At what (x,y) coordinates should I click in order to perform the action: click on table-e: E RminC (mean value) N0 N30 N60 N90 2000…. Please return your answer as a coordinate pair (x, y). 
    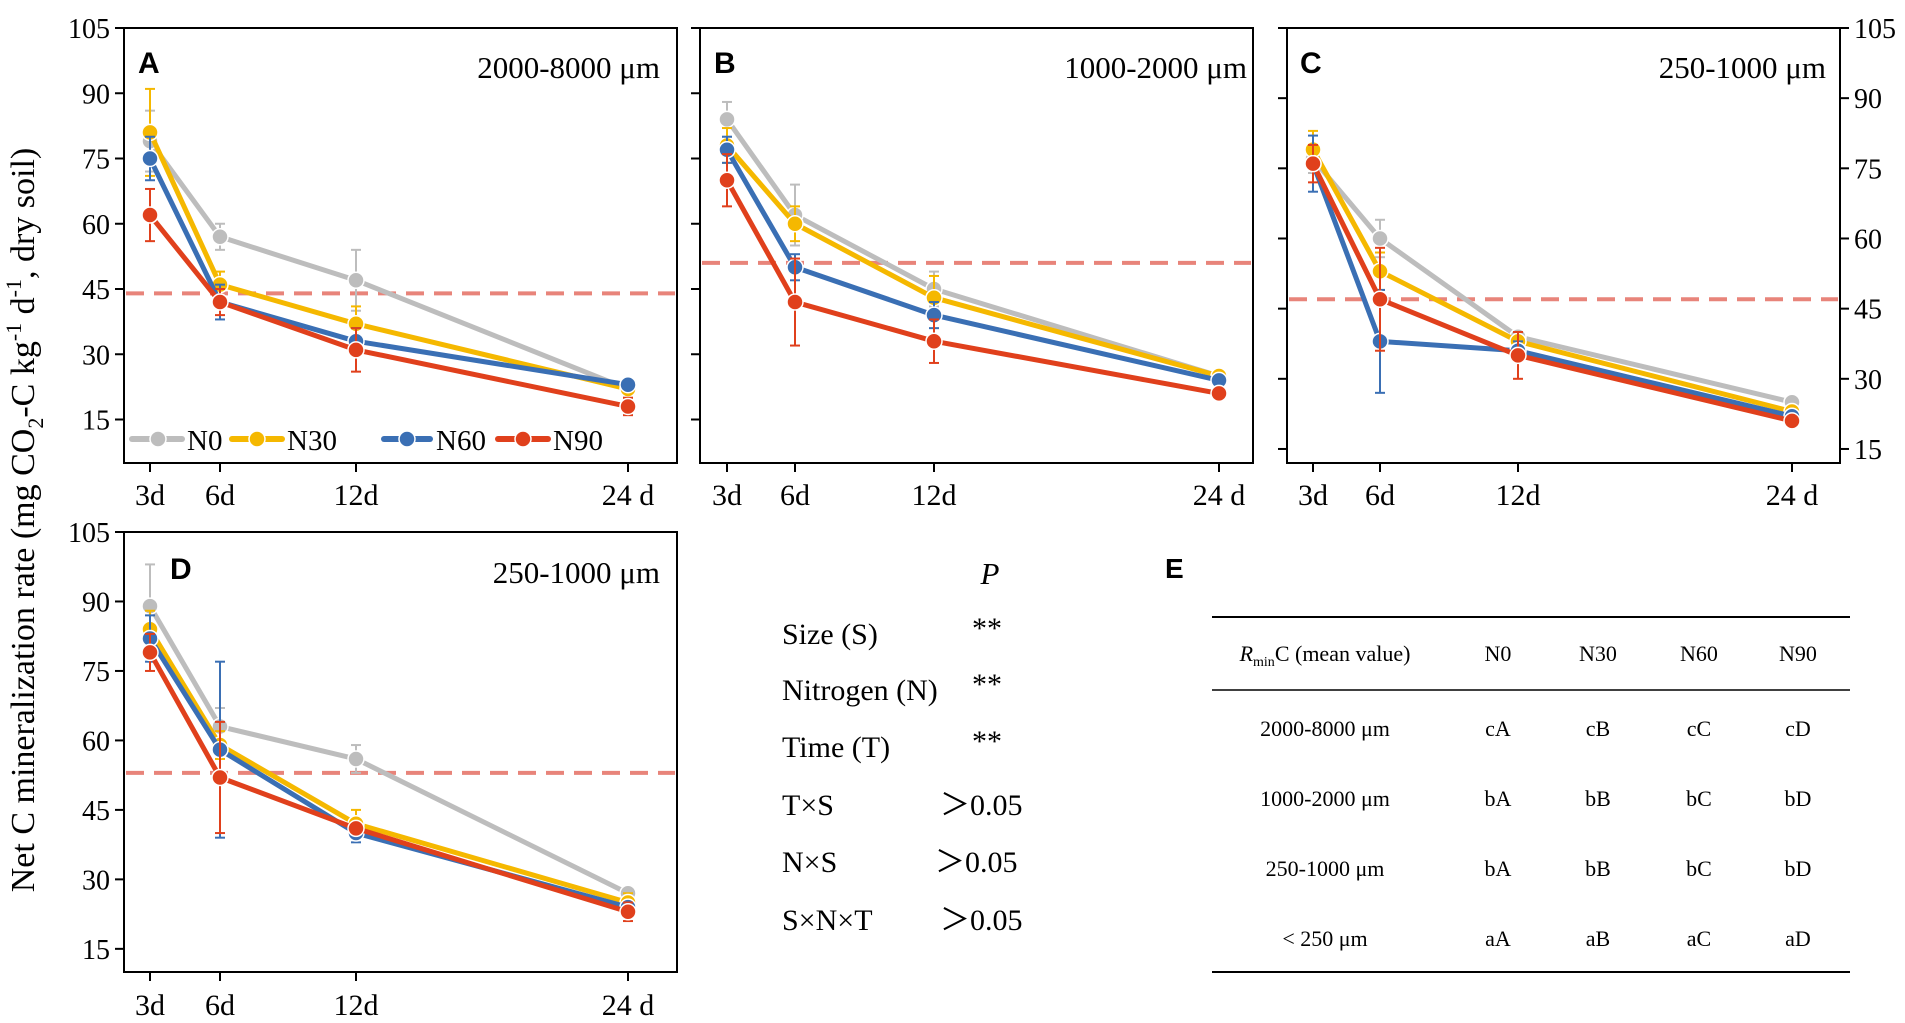
    Looking at the image, I should click on (1507, 763).